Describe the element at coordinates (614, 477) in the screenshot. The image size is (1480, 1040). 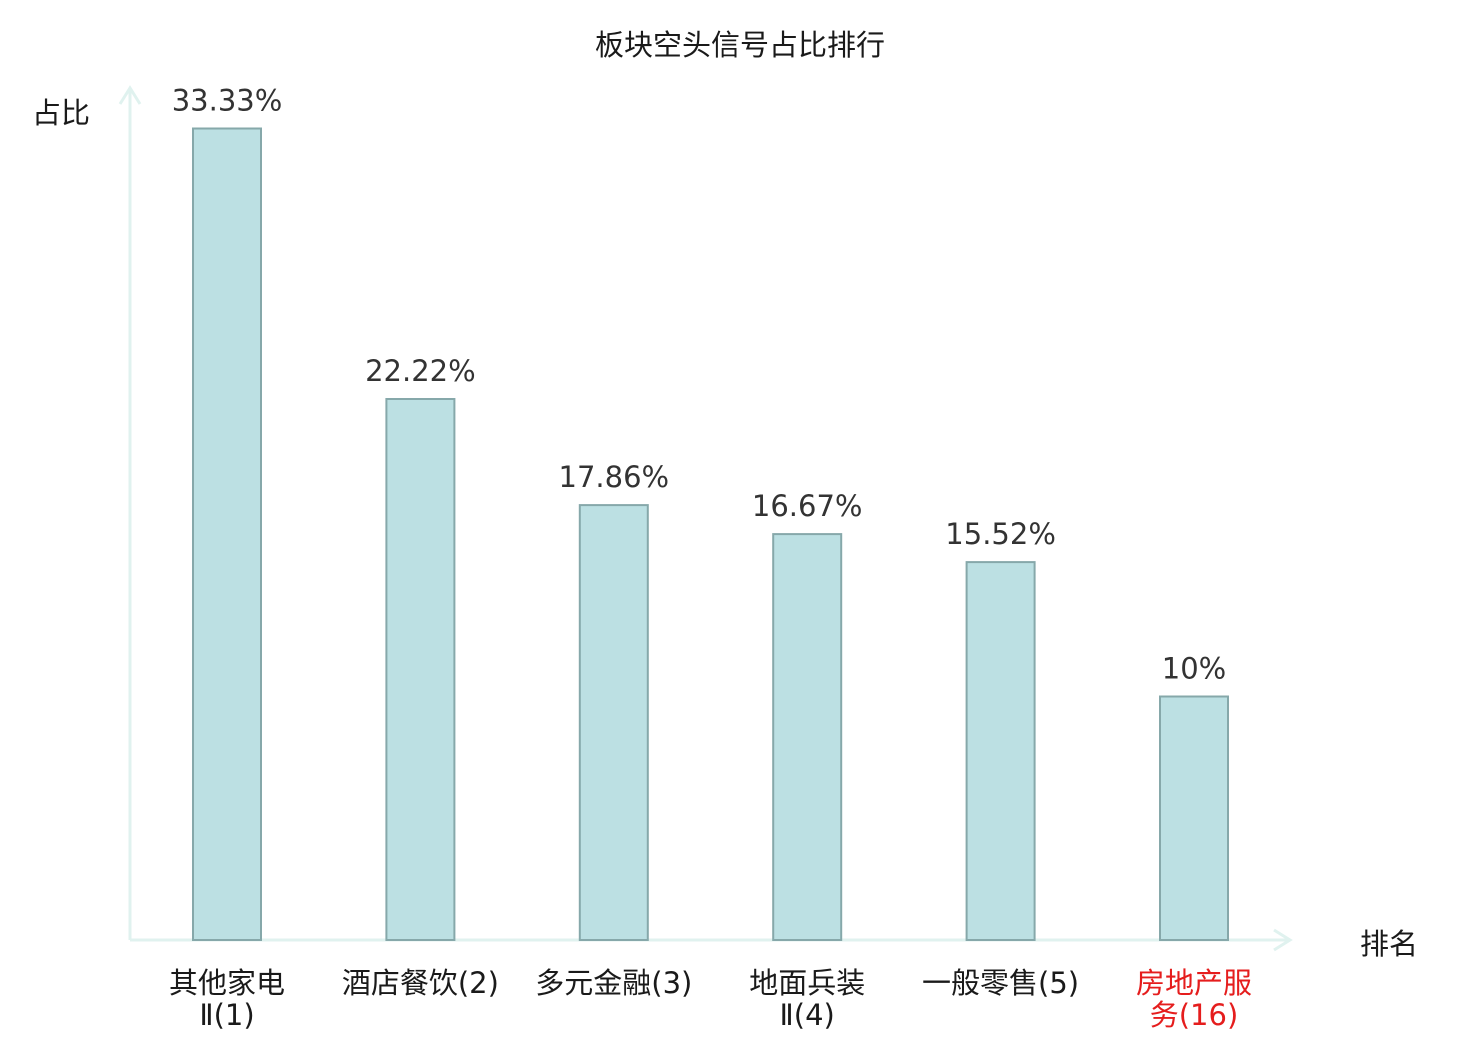
I see `value-label: 17.86%` at that location.